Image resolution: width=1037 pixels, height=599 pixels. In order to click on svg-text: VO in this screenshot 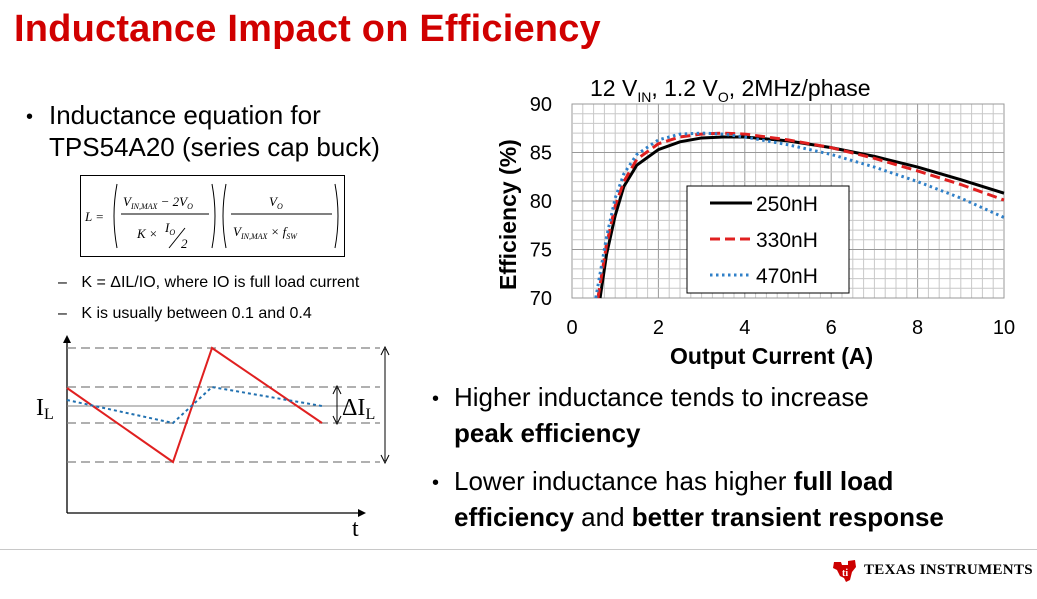, I will do `click(276, 202)`.